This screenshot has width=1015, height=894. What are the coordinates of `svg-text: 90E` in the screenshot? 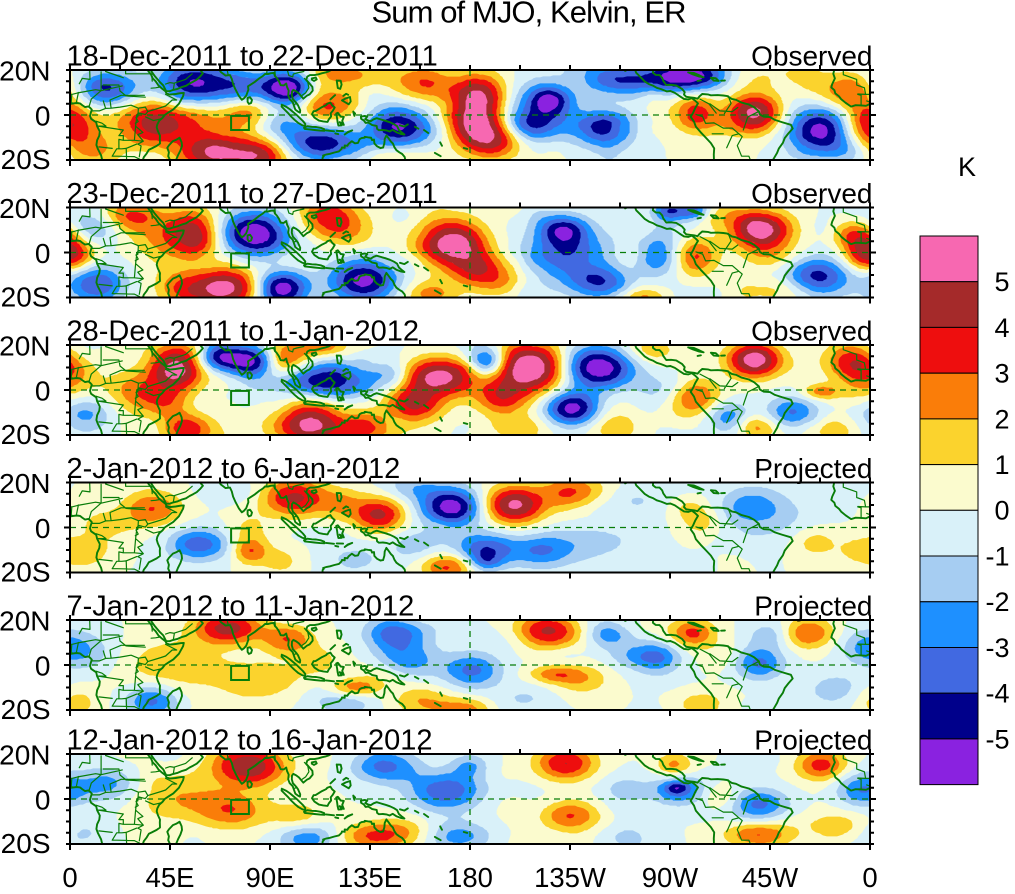 It's located at (270, 875).